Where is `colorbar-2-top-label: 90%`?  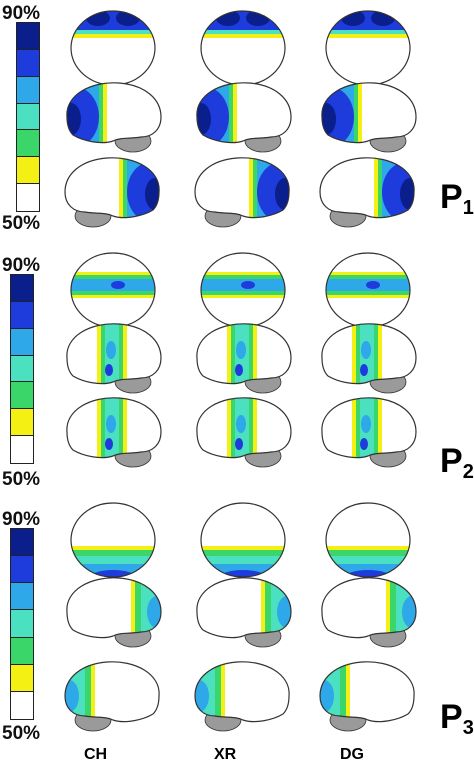
colorbar-2-top-label: 90% is located at coordinates (21, 265).